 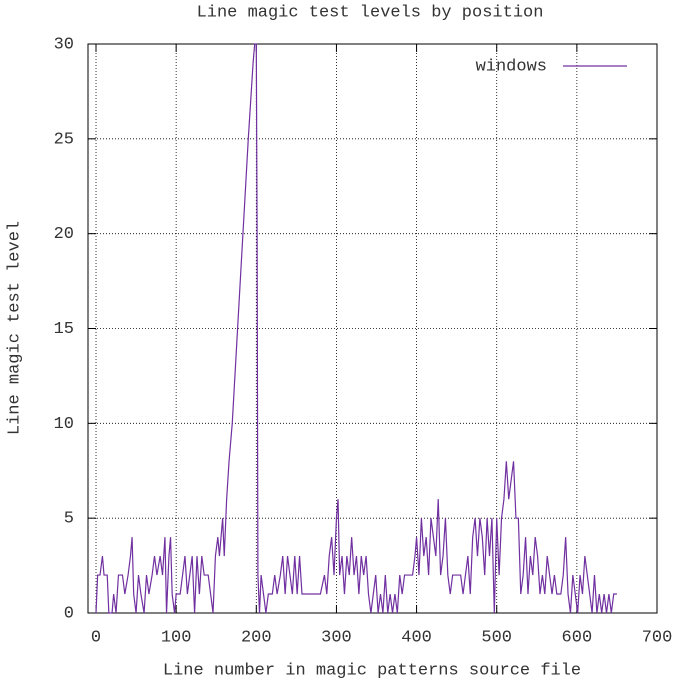 I want to click on x-tick-label: 200, so click(x=256, y=637).